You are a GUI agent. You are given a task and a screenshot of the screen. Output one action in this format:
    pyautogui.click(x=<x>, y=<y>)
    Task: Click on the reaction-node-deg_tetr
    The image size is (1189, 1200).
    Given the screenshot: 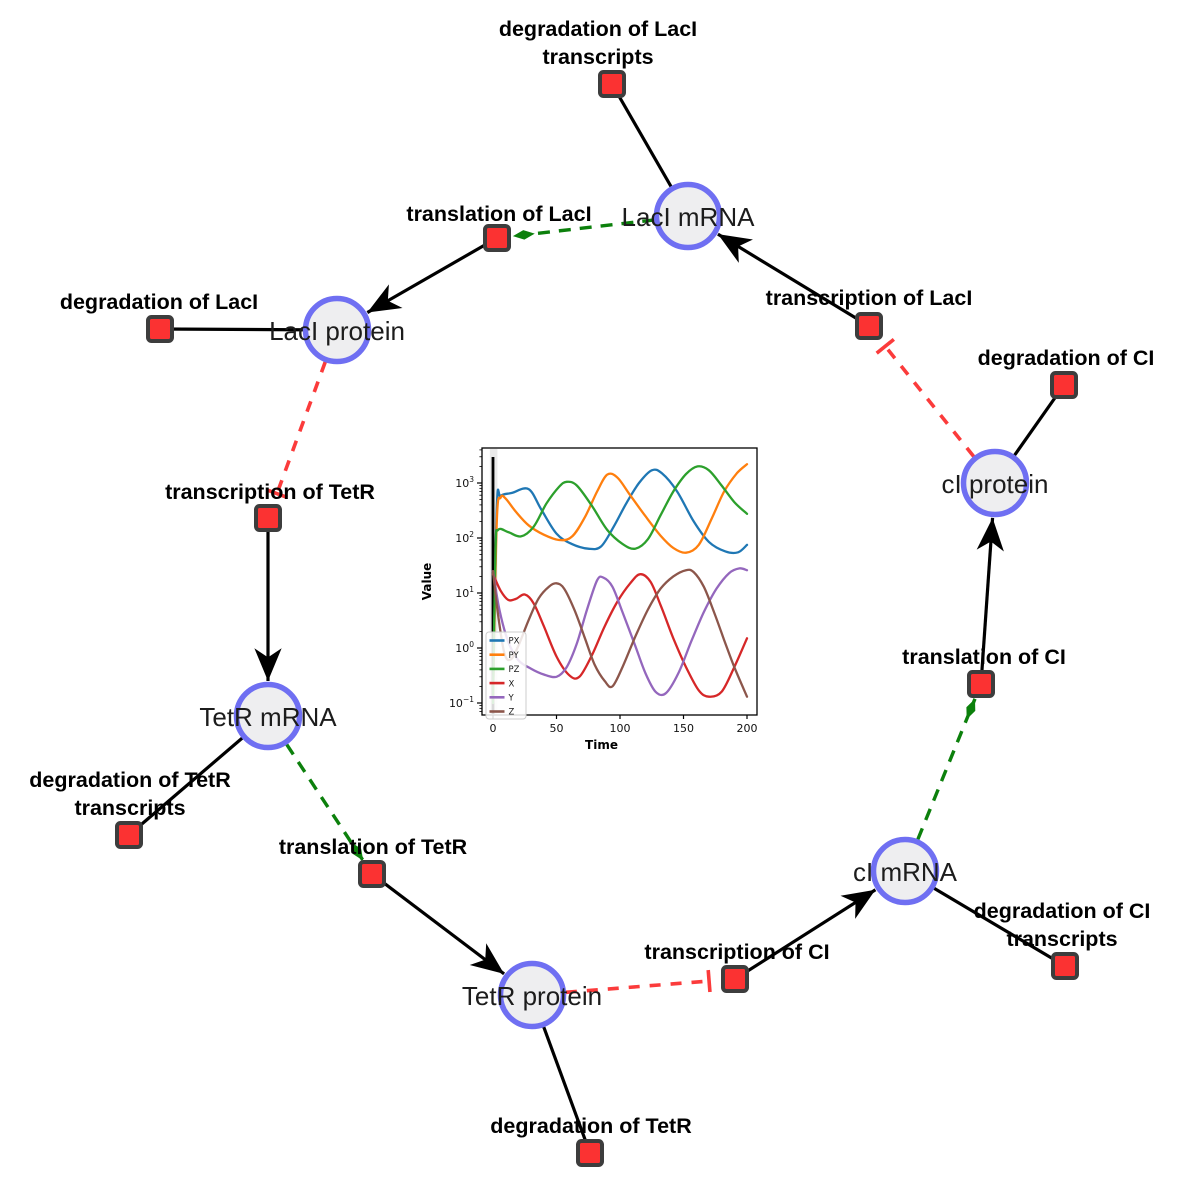 What is the action you would take?
    pyautogui.click(x=590, y=1153)
    